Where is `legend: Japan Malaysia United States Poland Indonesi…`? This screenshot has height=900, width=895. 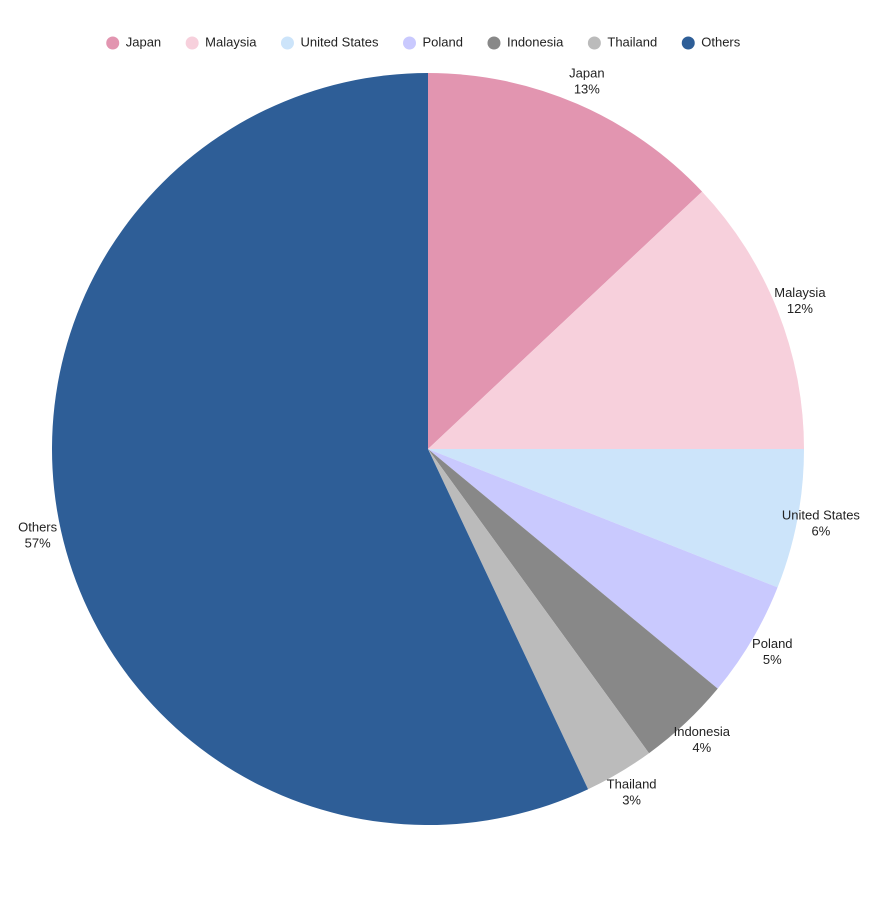
legend: Japan Malaysia United States Poland Indonesi… is located at coordinates (423, 42).